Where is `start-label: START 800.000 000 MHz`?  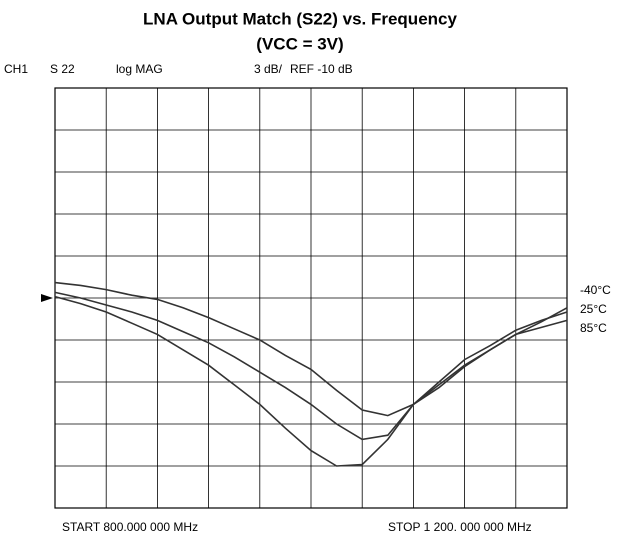
start-label: START 800.000 000 MHz is located at coordinates (130, 527).